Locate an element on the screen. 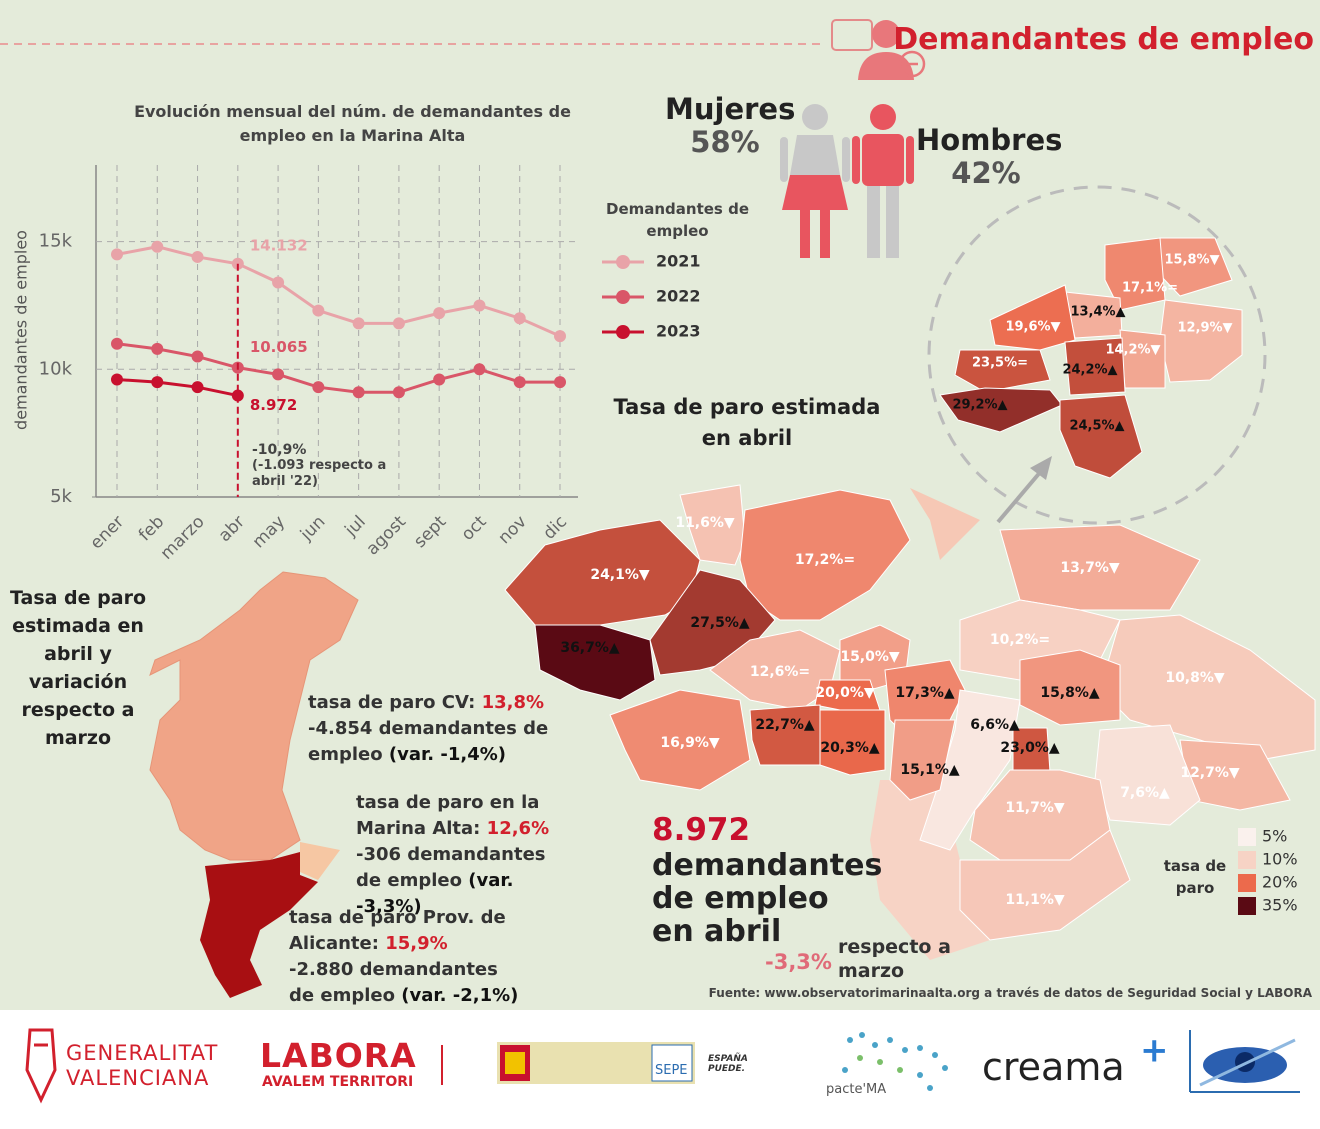 Image resolution: width=1320 pixels, height=1129 pixels. region-label: 12,9%▼ is located at coordinates (1204, 328).